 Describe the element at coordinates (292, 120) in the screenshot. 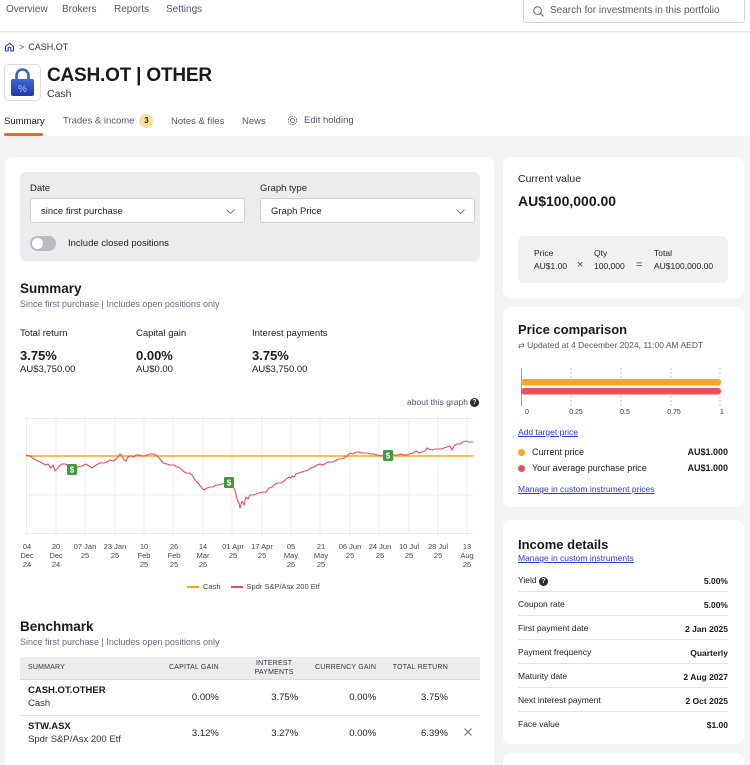

I see `gear-icon` at that location.